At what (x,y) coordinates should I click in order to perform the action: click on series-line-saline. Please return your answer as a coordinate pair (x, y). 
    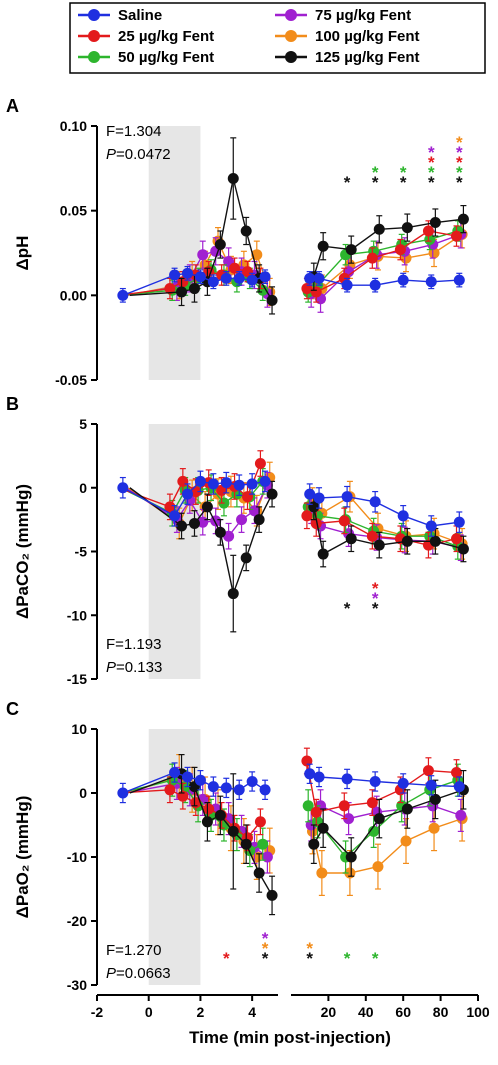
    Looking at the image, I should click on (384, 510).